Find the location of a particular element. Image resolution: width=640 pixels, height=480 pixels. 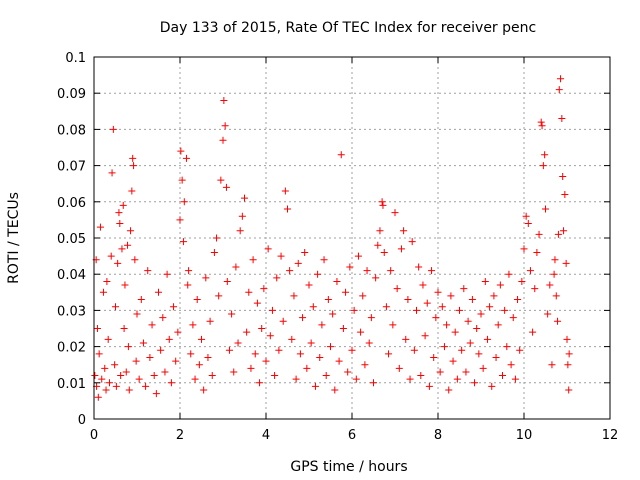

x-tick-label: 8 is located at coordinates (438, 435).